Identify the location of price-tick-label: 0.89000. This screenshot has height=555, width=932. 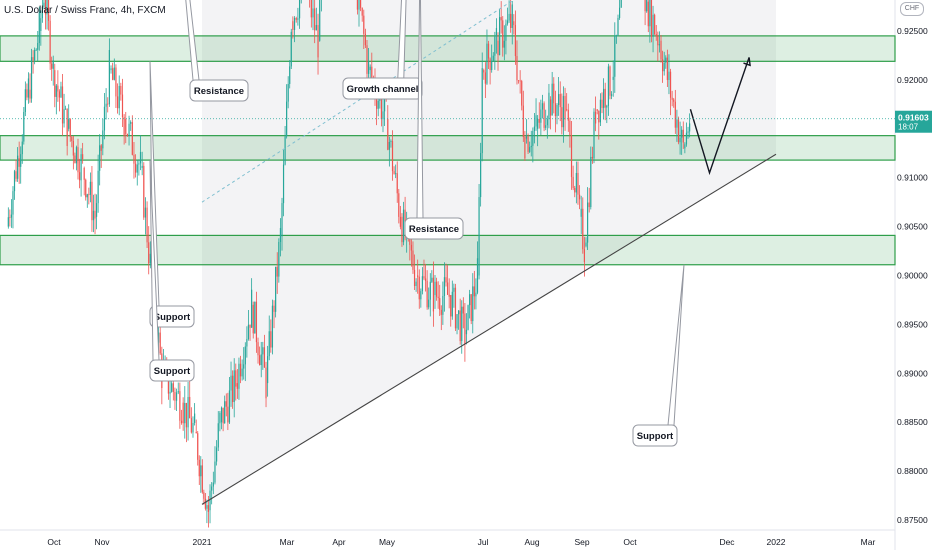
(912, 373).